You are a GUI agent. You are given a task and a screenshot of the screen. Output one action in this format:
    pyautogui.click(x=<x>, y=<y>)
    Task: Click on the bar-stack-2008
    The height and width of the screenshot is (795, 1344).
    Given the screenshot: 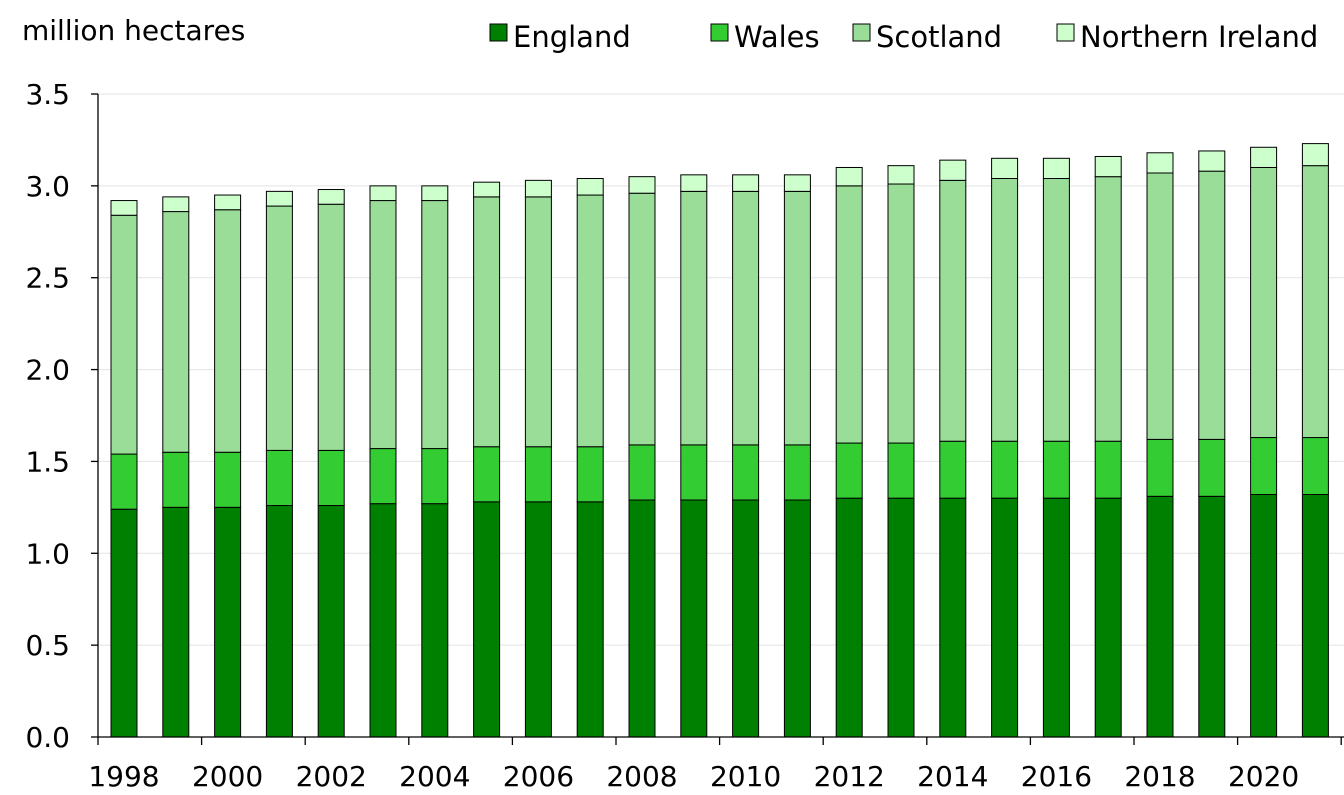 What is the action you would take?
    pyautogui.click(x=642, y=457)
    